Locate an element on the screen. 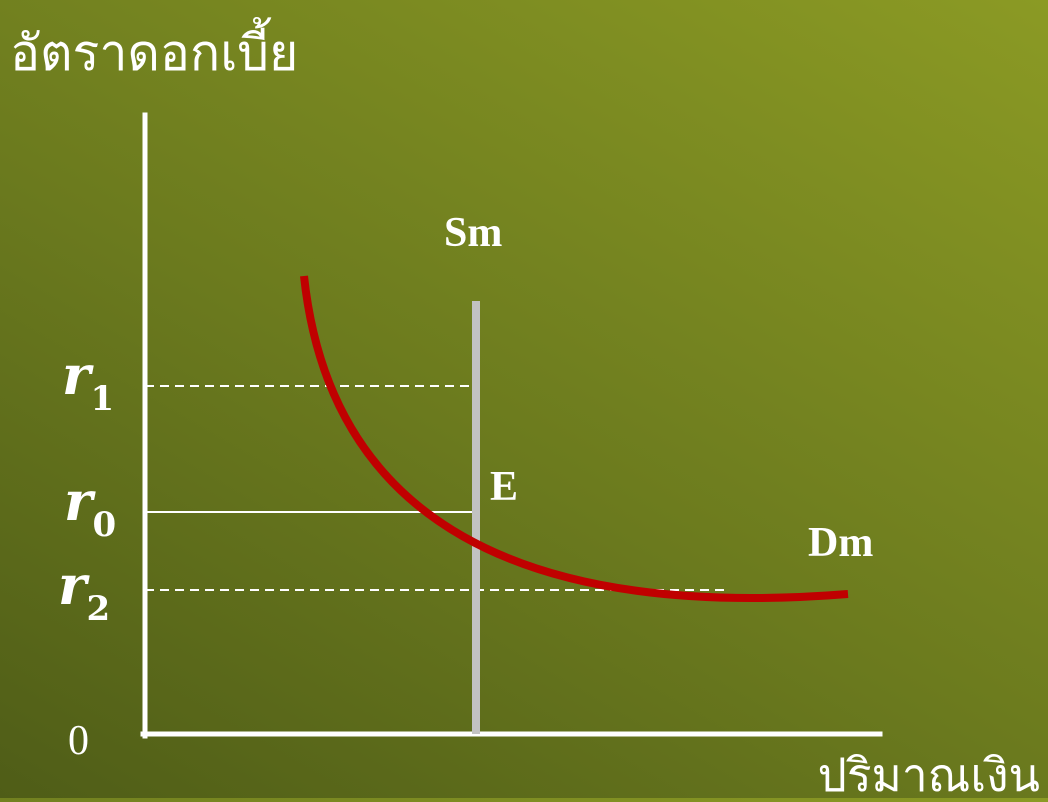 The image size is (1048, 802). origin-label: 0 is located at coordinates (78, 741).